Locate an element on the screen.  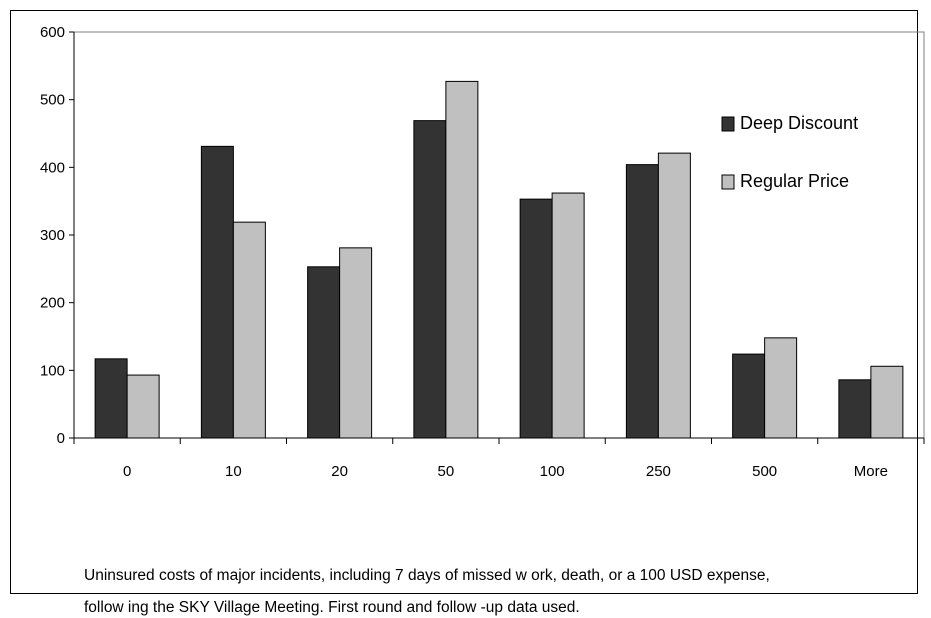
legend: Deep Discount Regular Price is located at coordinates (789, 152).